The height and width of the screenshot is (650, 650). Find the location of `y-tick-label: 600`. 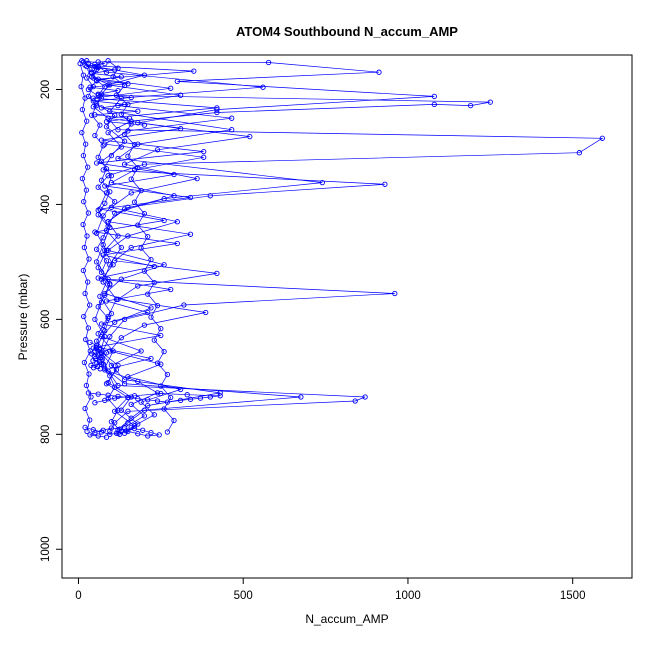

y-tick-label: 600 is located at coordinates (46, 319).